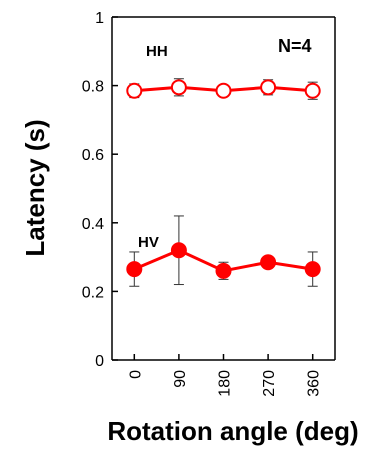 This screenshot has width=381, height=449. I want to click on y-tick-label: 0.6, so click(93, 155).